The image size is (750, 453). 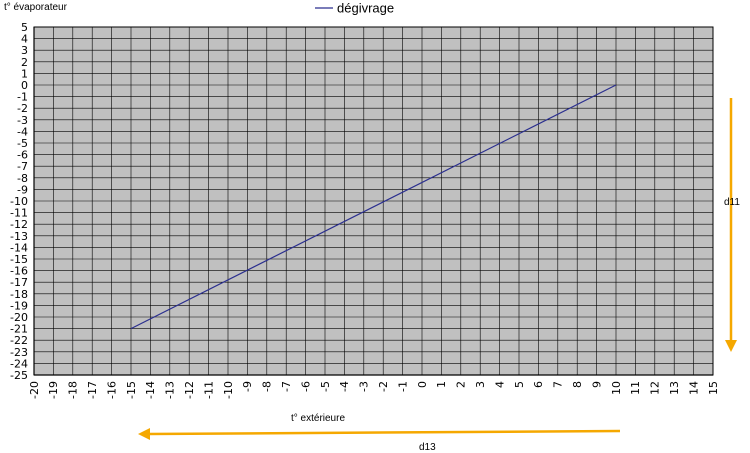 What do you see at coordinates (713, 388) in the screenshot?
I see `x-tick-label: 15` at bounding box center [713, 388].